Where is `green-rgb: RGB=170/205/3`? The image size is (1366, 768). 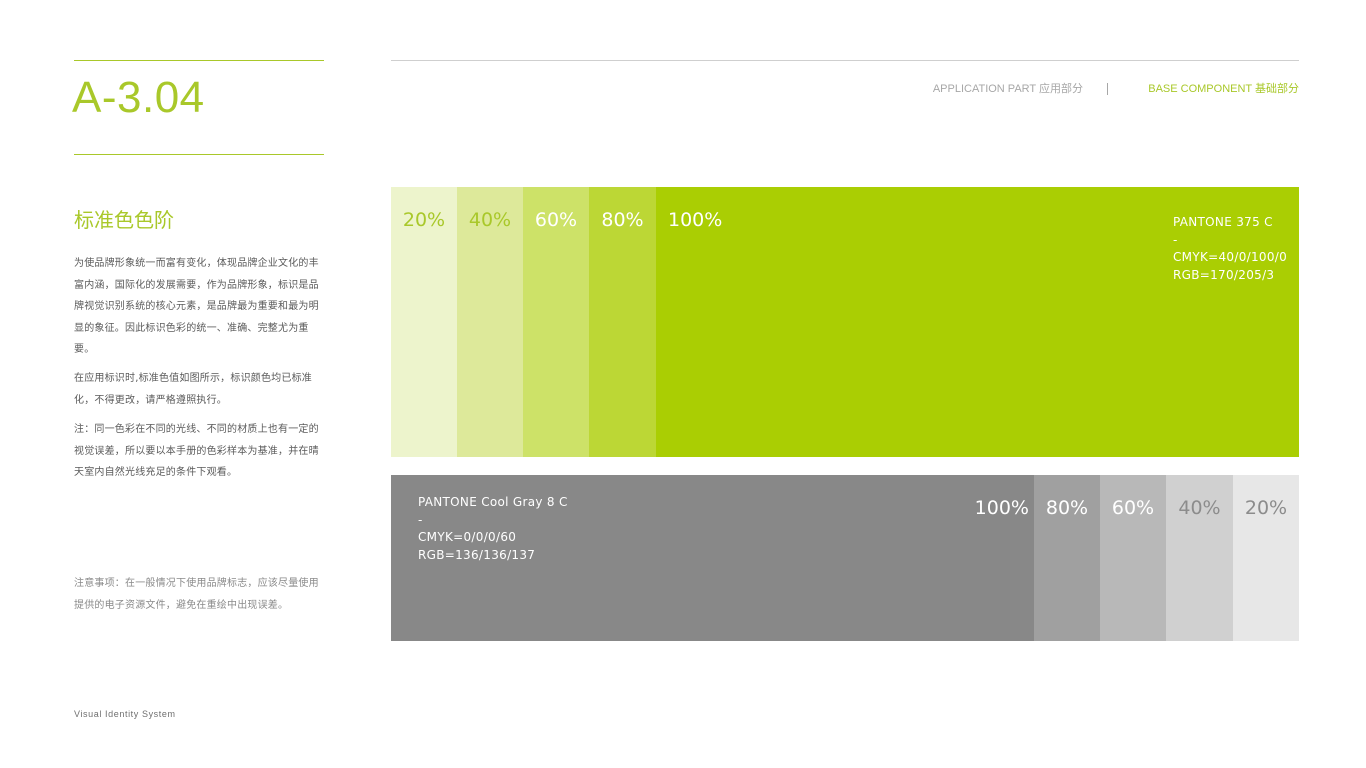
green-rgb: RGB=170/205/3 is located at coordinates (1224, 274).